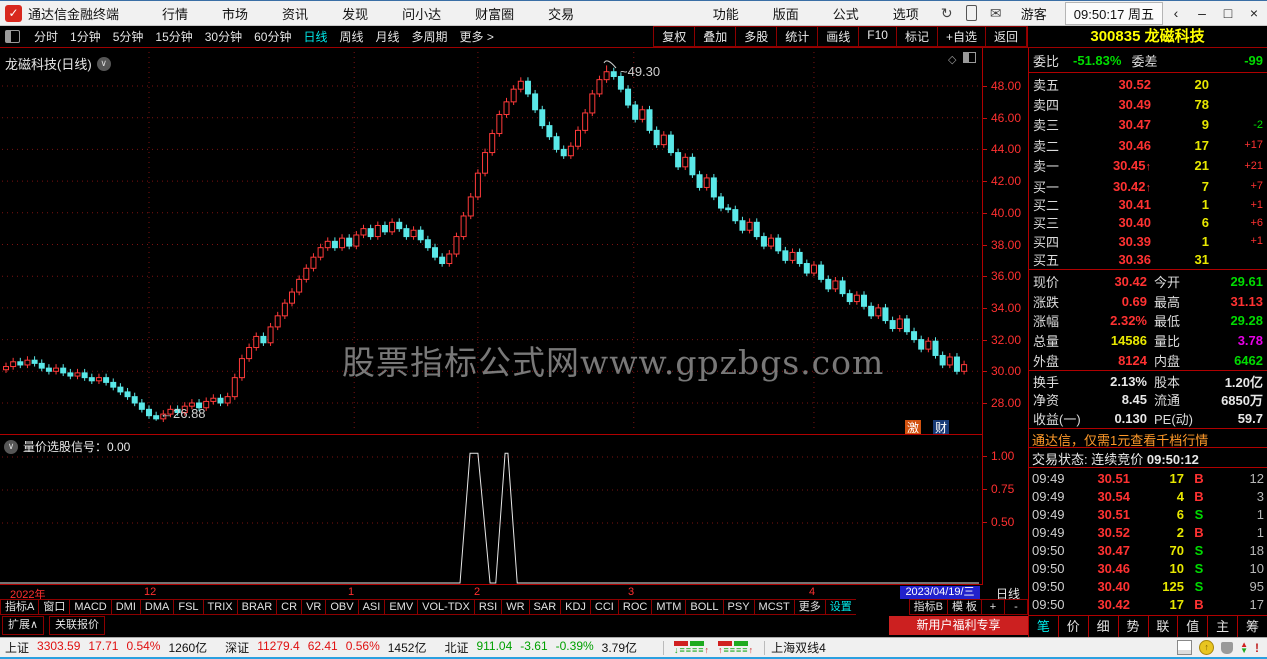 This screenshot has height=659, width=1267. What do you see at coordinates (692, 648) in the screenshot?
I see `market-signal-widget: ↓≡≡≡≡↑` at bounding box center [692, 648].